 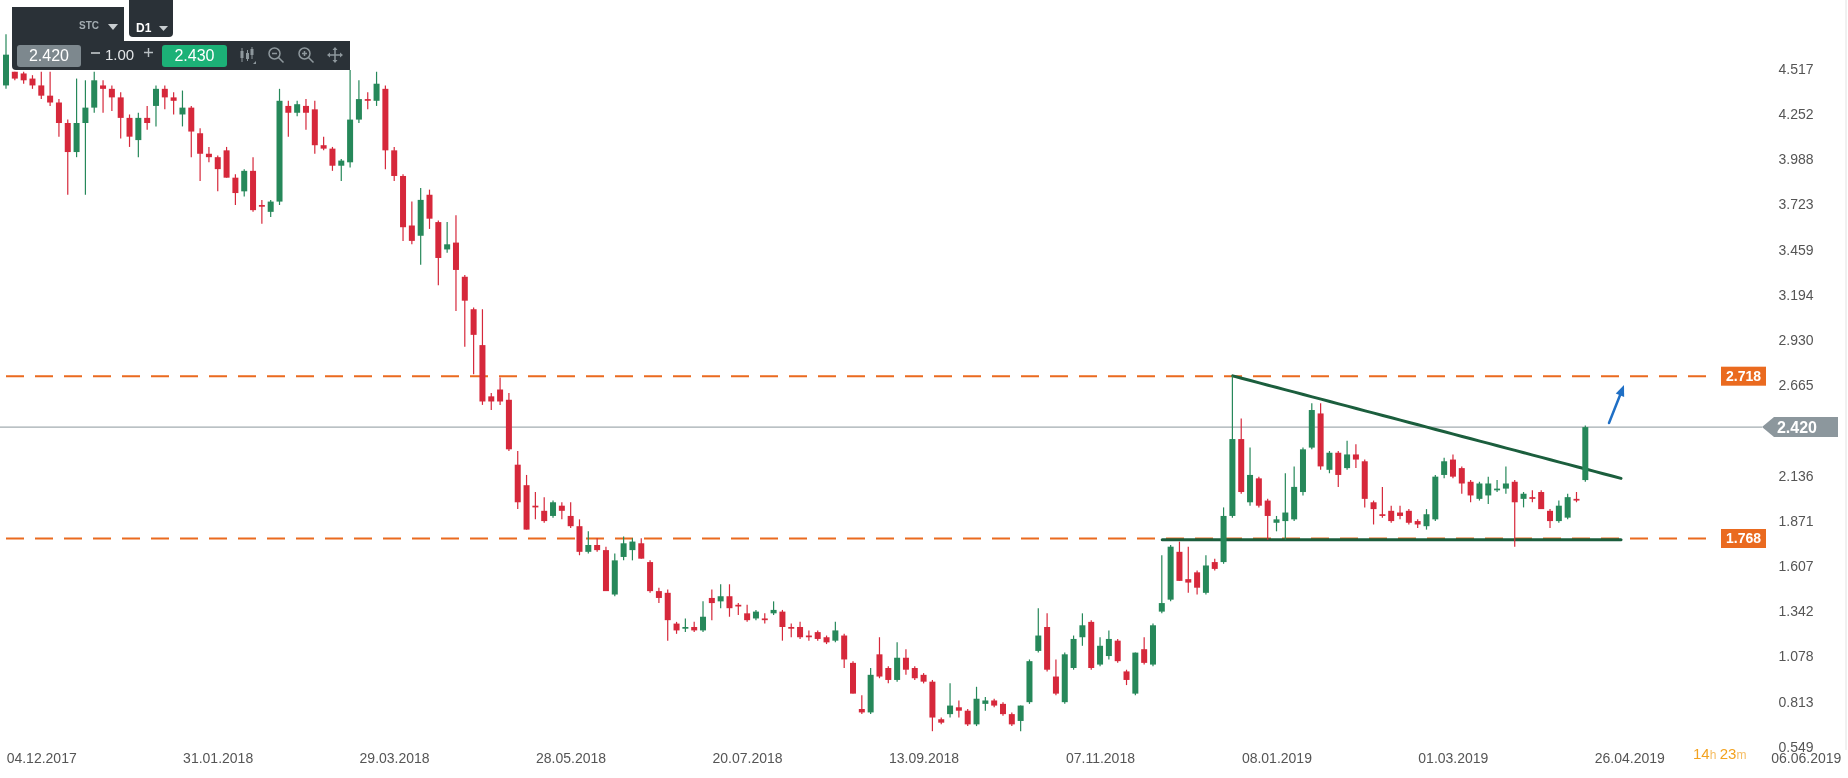 I want to click on x-tick-label: 07.11.2018, so click(x=1100, y=757).